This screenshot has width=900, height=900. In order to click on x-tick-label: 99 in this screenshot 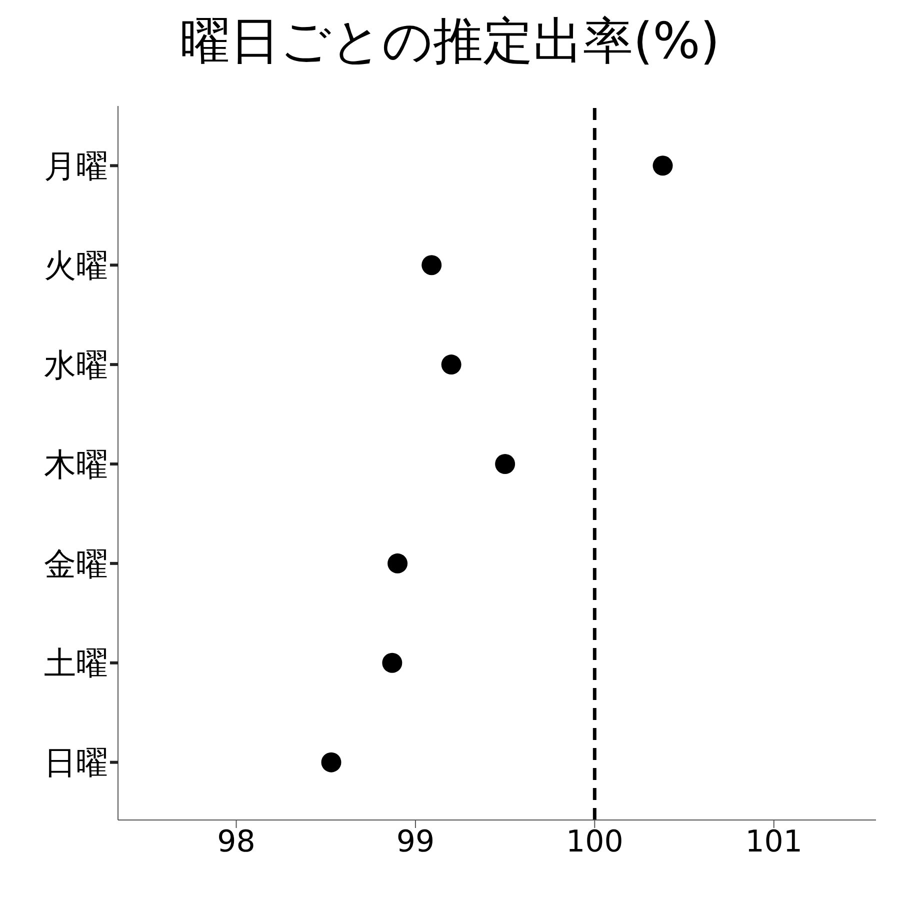, I will do `click(415, 842)`.